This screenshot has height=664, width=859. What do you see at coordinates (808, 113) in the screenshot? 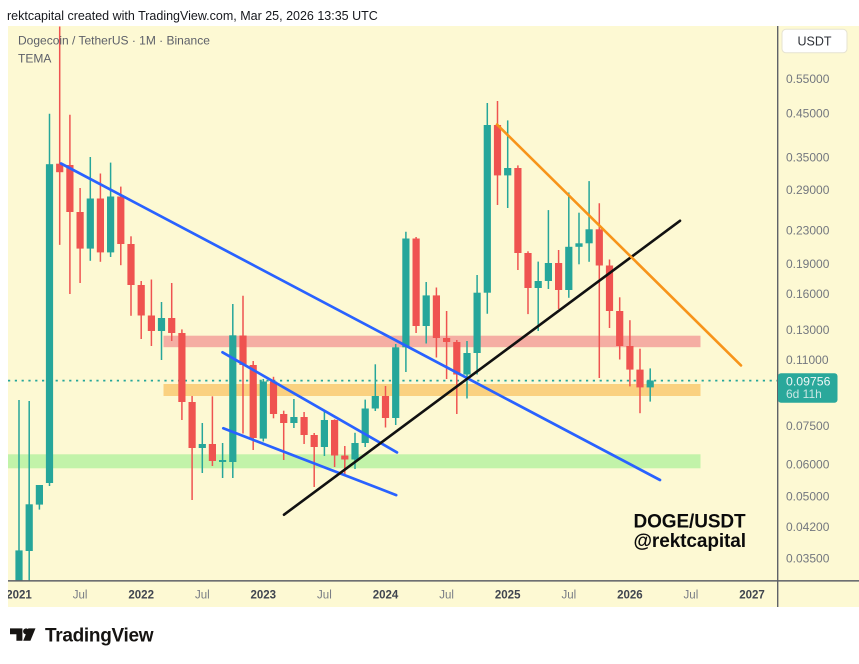
I see `svg-text: 0.45000` at bounding box center [808, 113].